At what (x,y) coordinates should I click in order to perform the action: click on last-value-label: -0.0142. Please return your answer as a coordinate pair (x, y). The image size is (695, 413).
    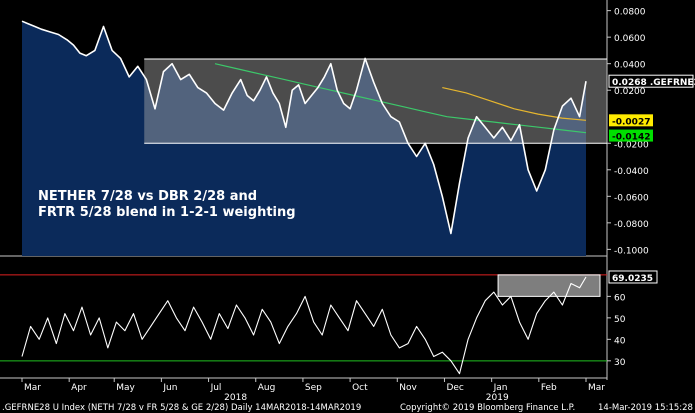
    Looking at the image, I should click on (631, 138).